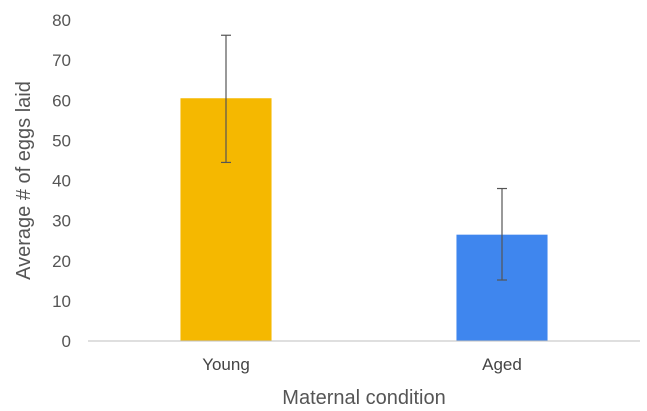  Describe the element at coordinates (61, 100) in the screenshot. I see `y-tick-label-6: 60` at that location.